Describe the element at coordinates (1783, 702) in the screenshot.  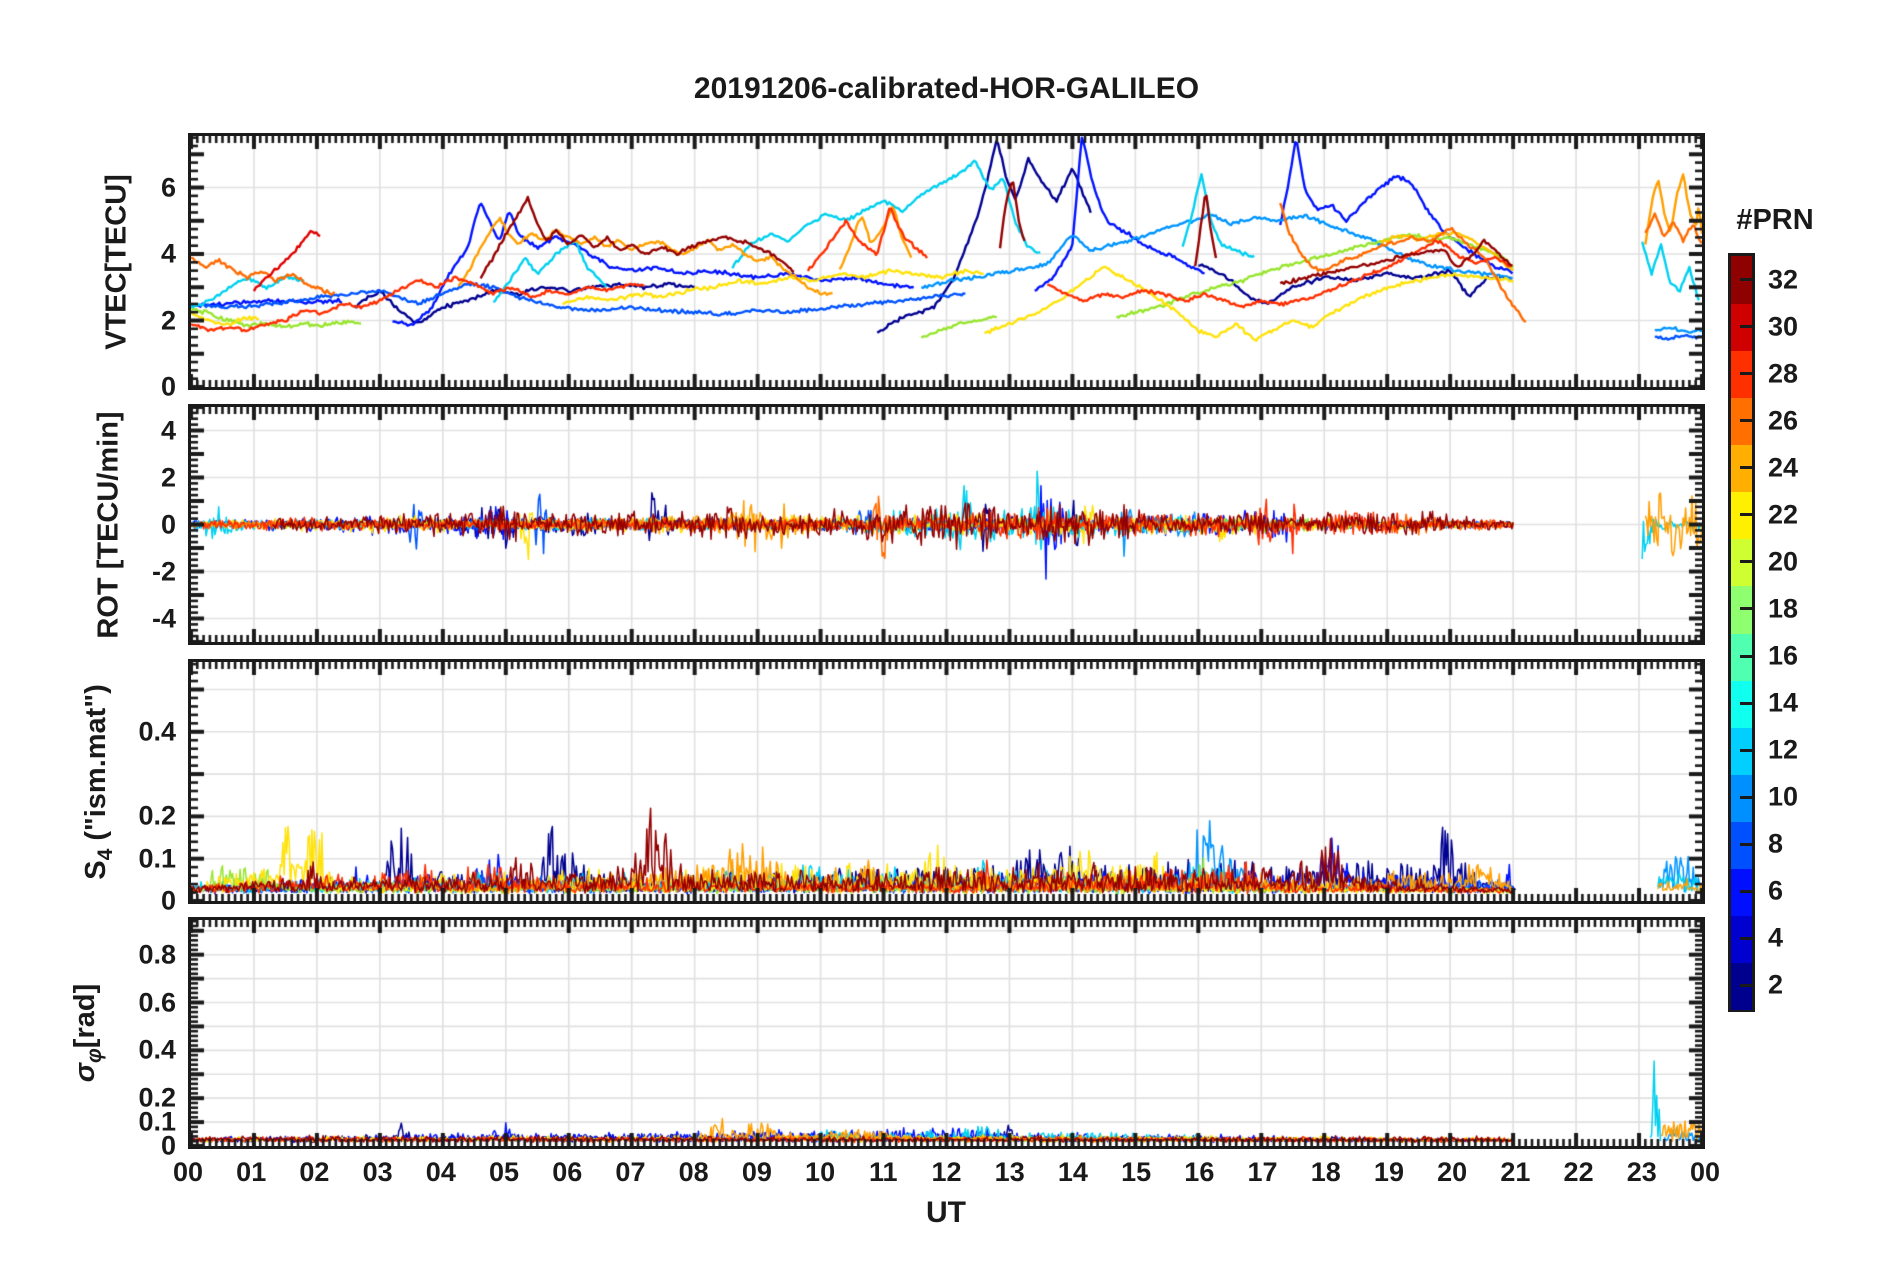
I see `colorbar-tick-label: 14` at that location.